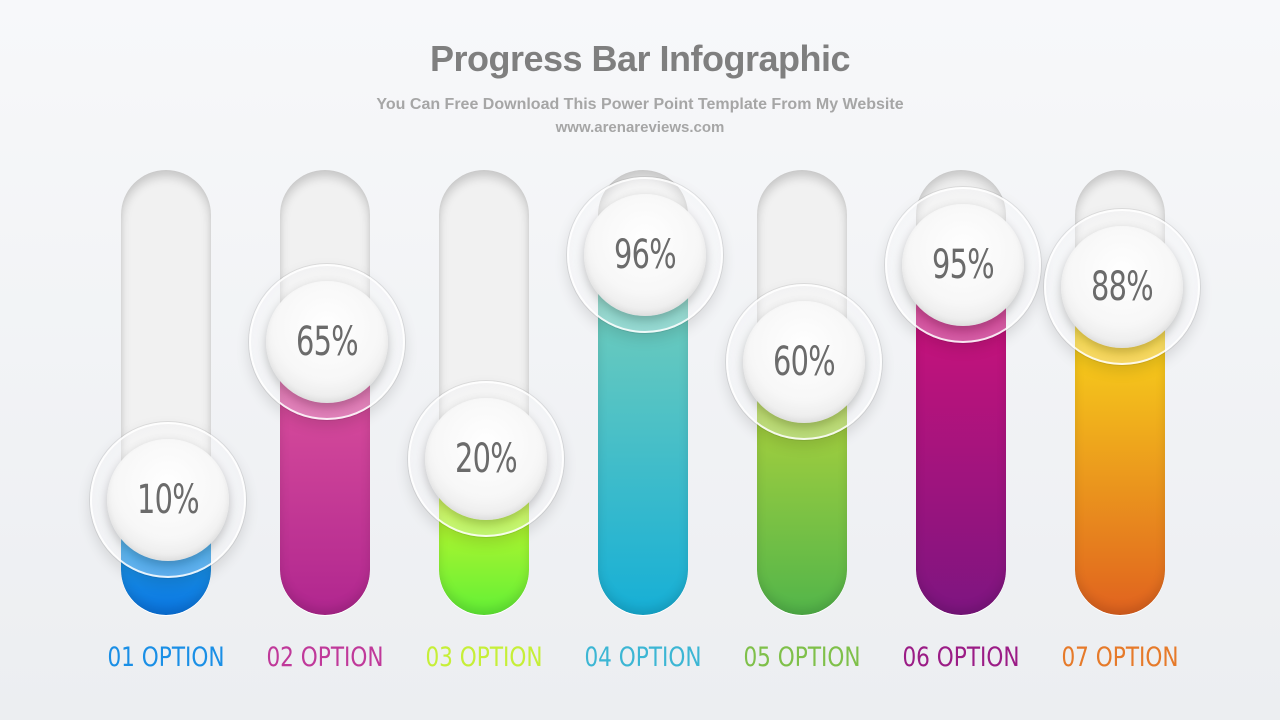 Image resolution: width=1280 pixels, height=720 pixels. I want to click on percent-value: 65%, so click(327, 342).